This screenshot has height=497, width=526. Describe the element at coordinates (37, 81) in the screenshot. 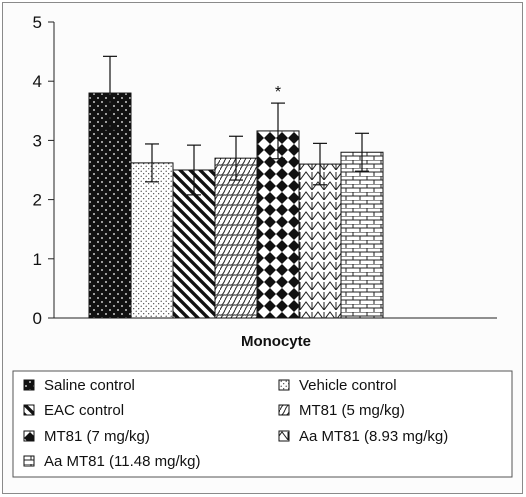

I see `y-tick-label-4: 4` at that location.